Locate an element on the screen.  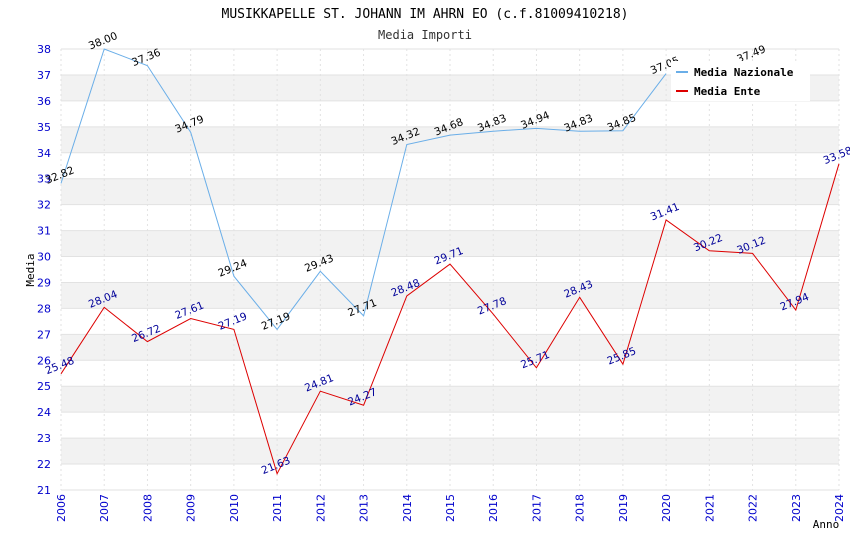
x-tick-label: 2006 is located at coordinates (61, 508).